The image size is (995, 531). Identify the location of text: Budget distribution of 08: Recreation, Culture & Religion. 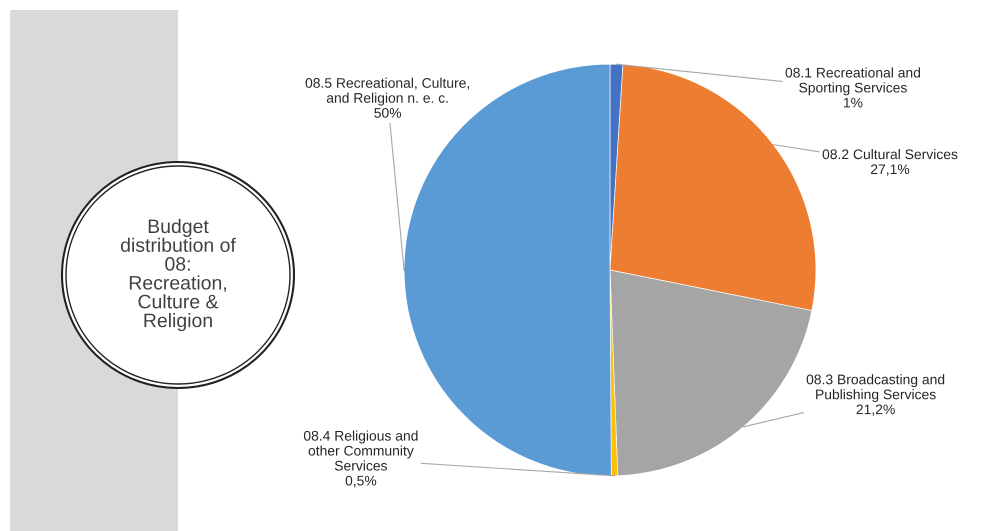
(178, 275).